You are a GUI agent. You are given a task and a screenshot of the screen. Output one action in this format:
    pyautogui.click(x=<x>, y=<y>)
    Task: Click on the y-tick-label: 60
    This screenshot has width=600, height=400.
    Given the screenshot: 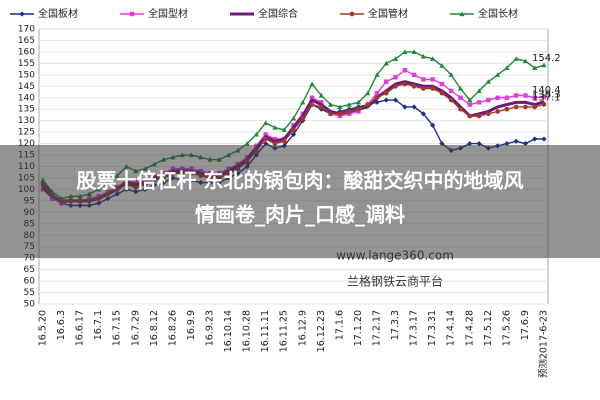 What is the action you would take?
    pyautogui.click(x=30, y=282)
    